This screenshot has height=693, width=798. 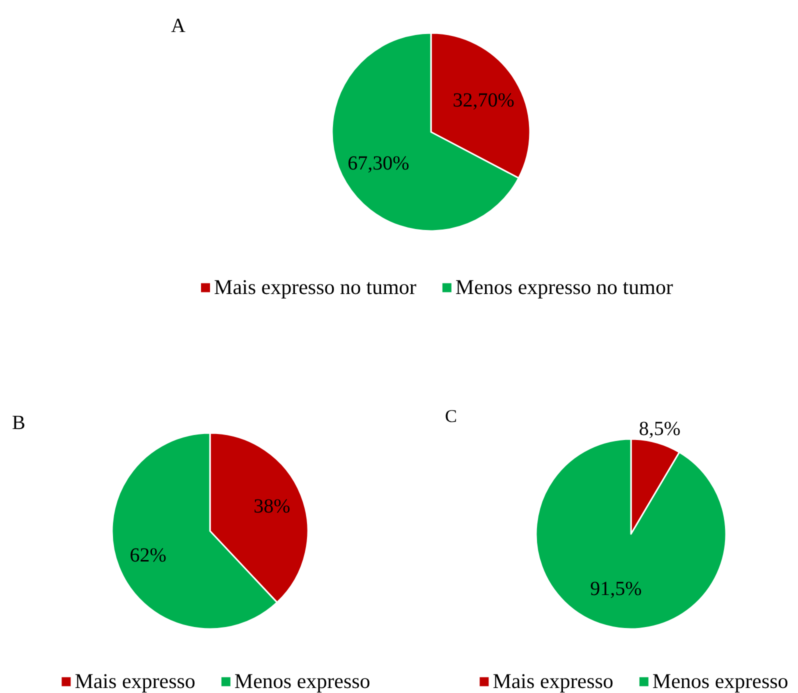 I want to click on data-label: 32,70%, so click(x=483, y=100).